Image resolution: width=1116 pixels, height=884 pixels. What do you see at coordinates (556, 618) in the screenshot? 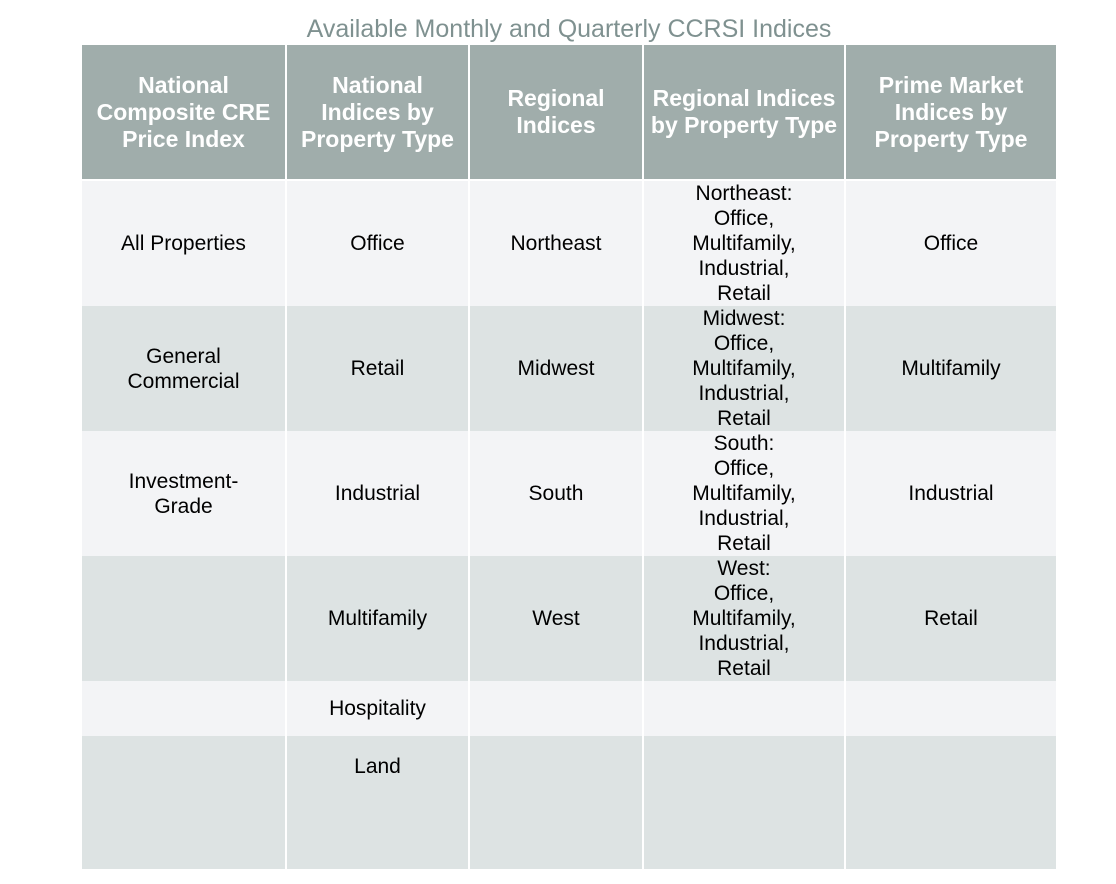
I see `table-cell: West` at bounding box center [556, 618].